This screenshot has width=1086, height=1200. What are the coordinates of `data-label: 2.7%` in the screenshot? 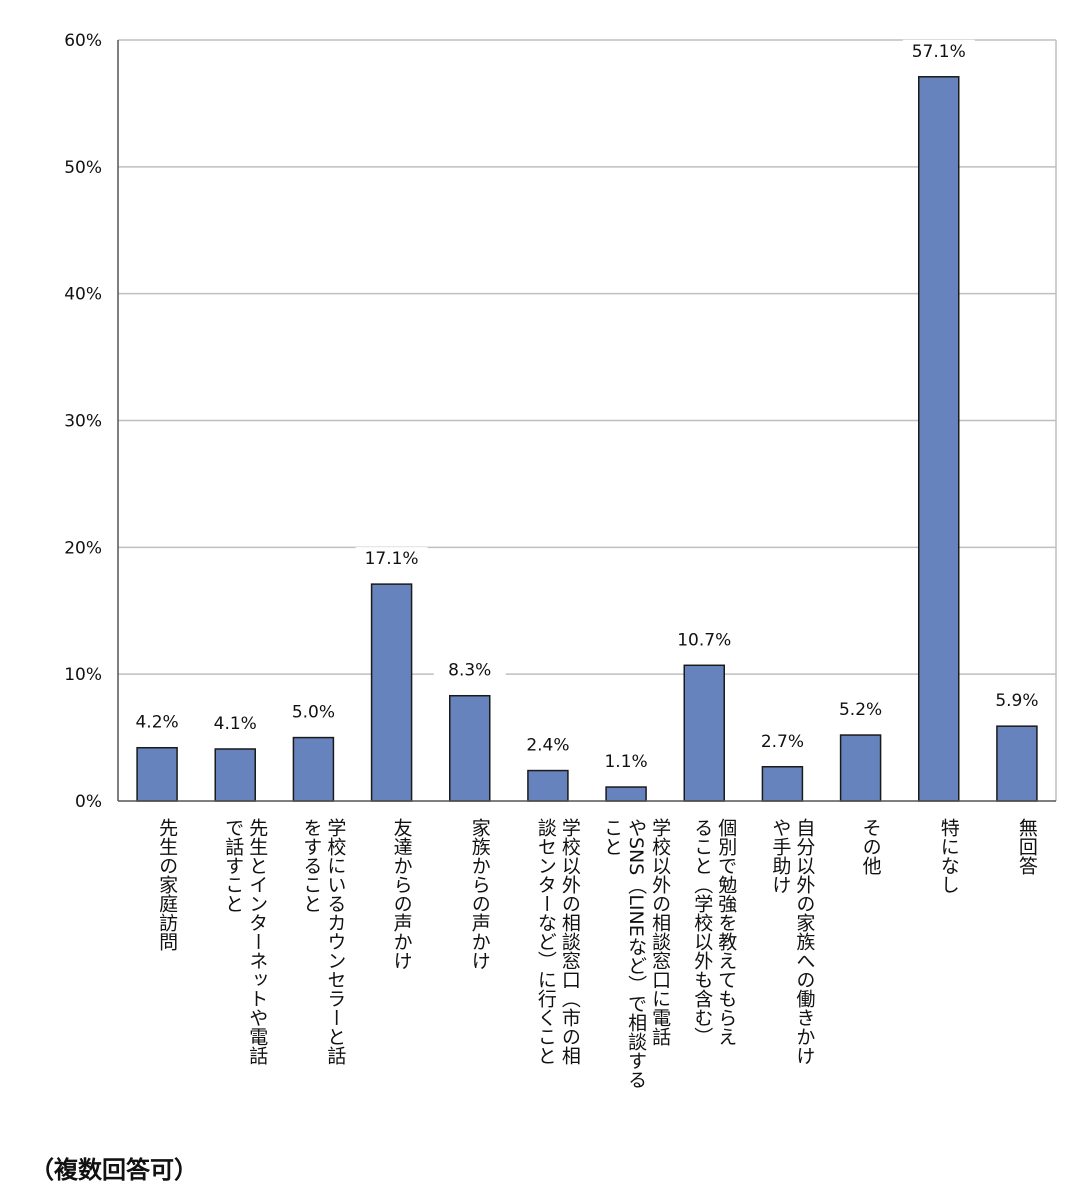 It's located at (782, 742).